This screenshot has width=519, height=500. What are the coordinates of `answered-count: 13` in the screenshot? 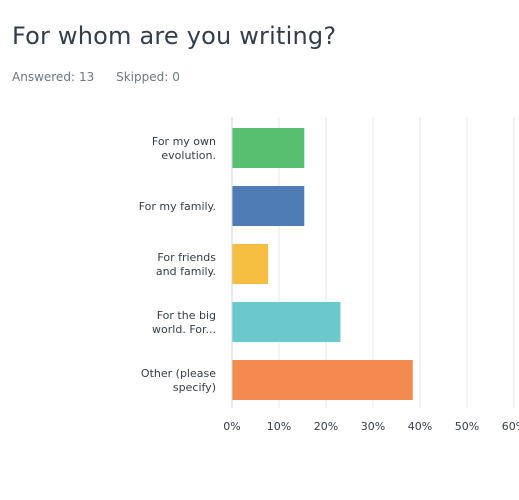 It's located at (86, 77).